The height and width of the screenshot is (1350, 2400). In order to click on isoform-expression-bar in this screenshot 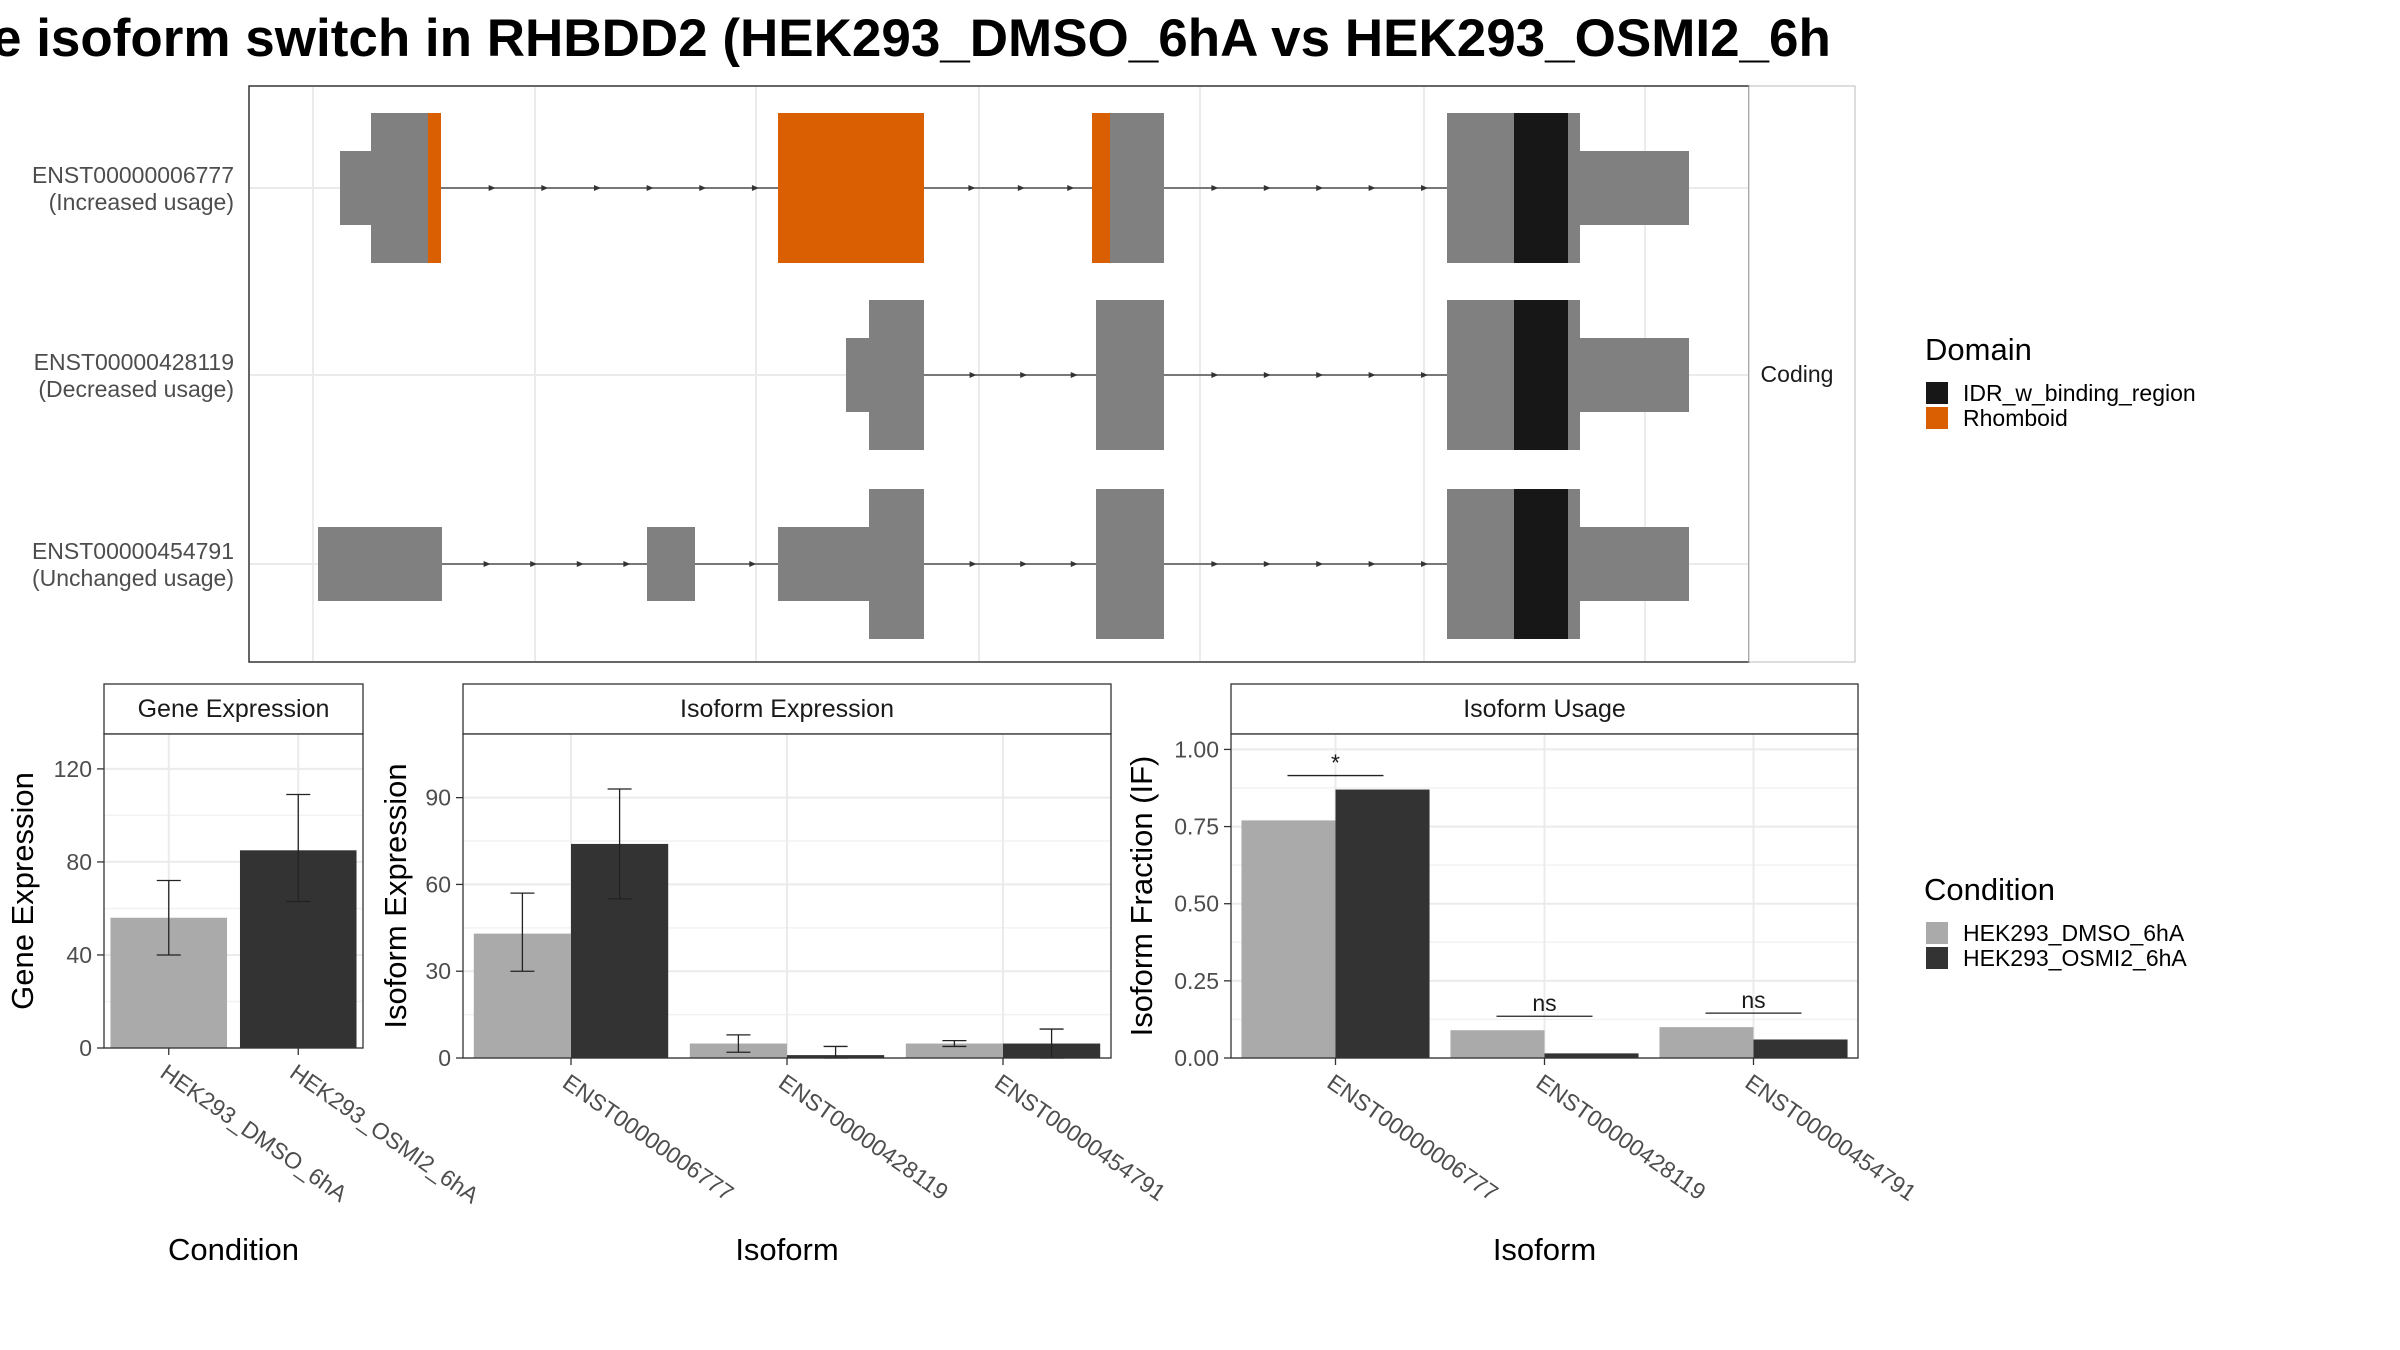, I will do `click(954, 1050)`.